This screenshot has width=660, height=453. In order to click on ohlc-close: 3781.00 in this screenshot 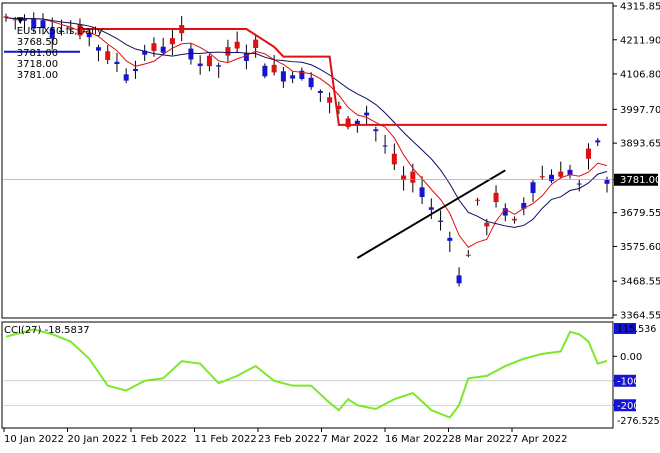, I will do `click(37, 75)`.